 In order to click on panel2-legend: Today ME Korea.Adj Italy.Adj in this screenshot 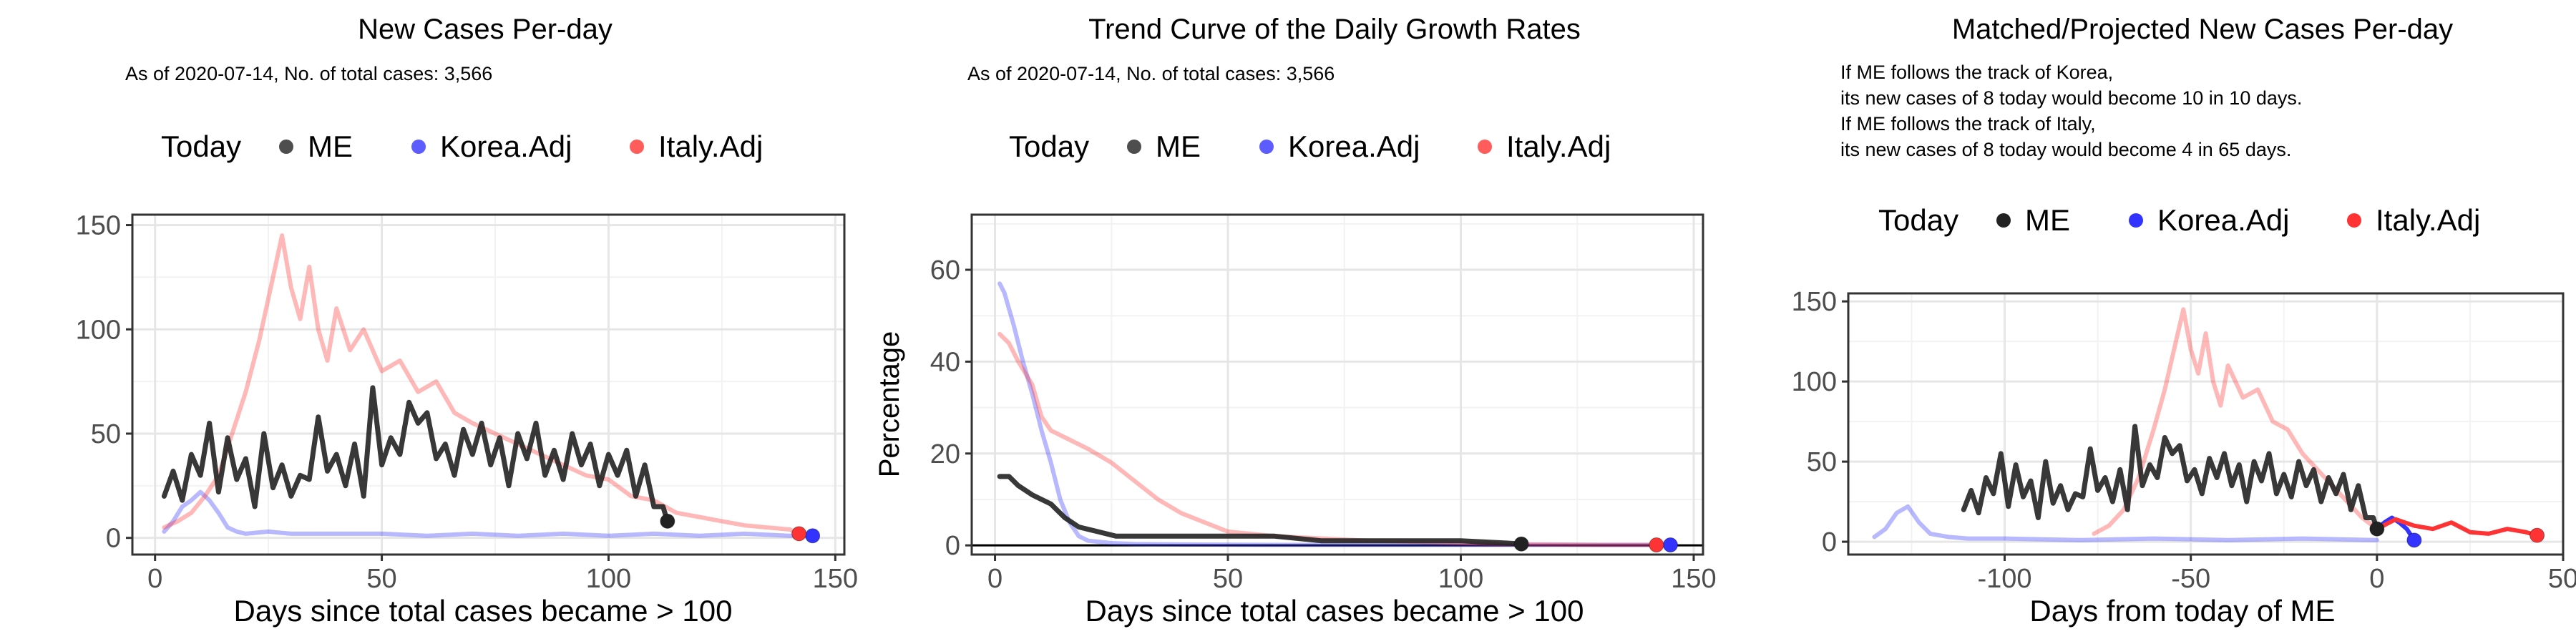, I will do `click(1310, 146)`.